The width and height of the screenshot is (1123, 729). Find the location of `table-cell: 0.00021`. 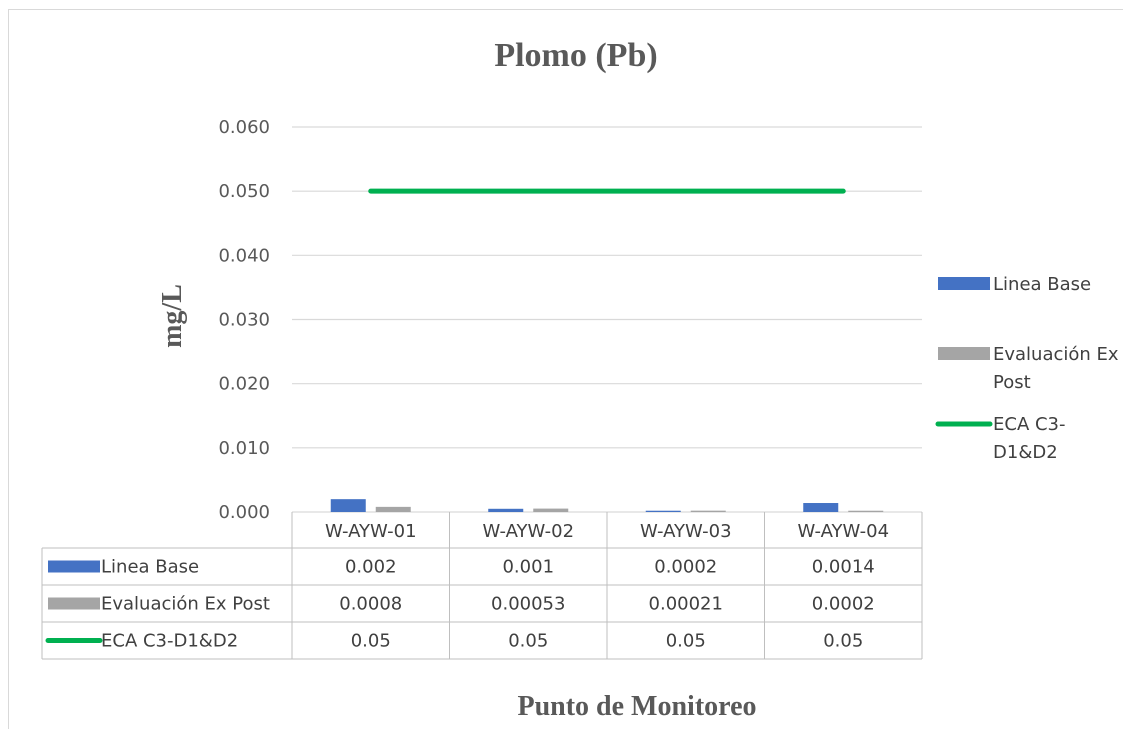

table-cell: 0.00021 is located at coordinates (686, 604).